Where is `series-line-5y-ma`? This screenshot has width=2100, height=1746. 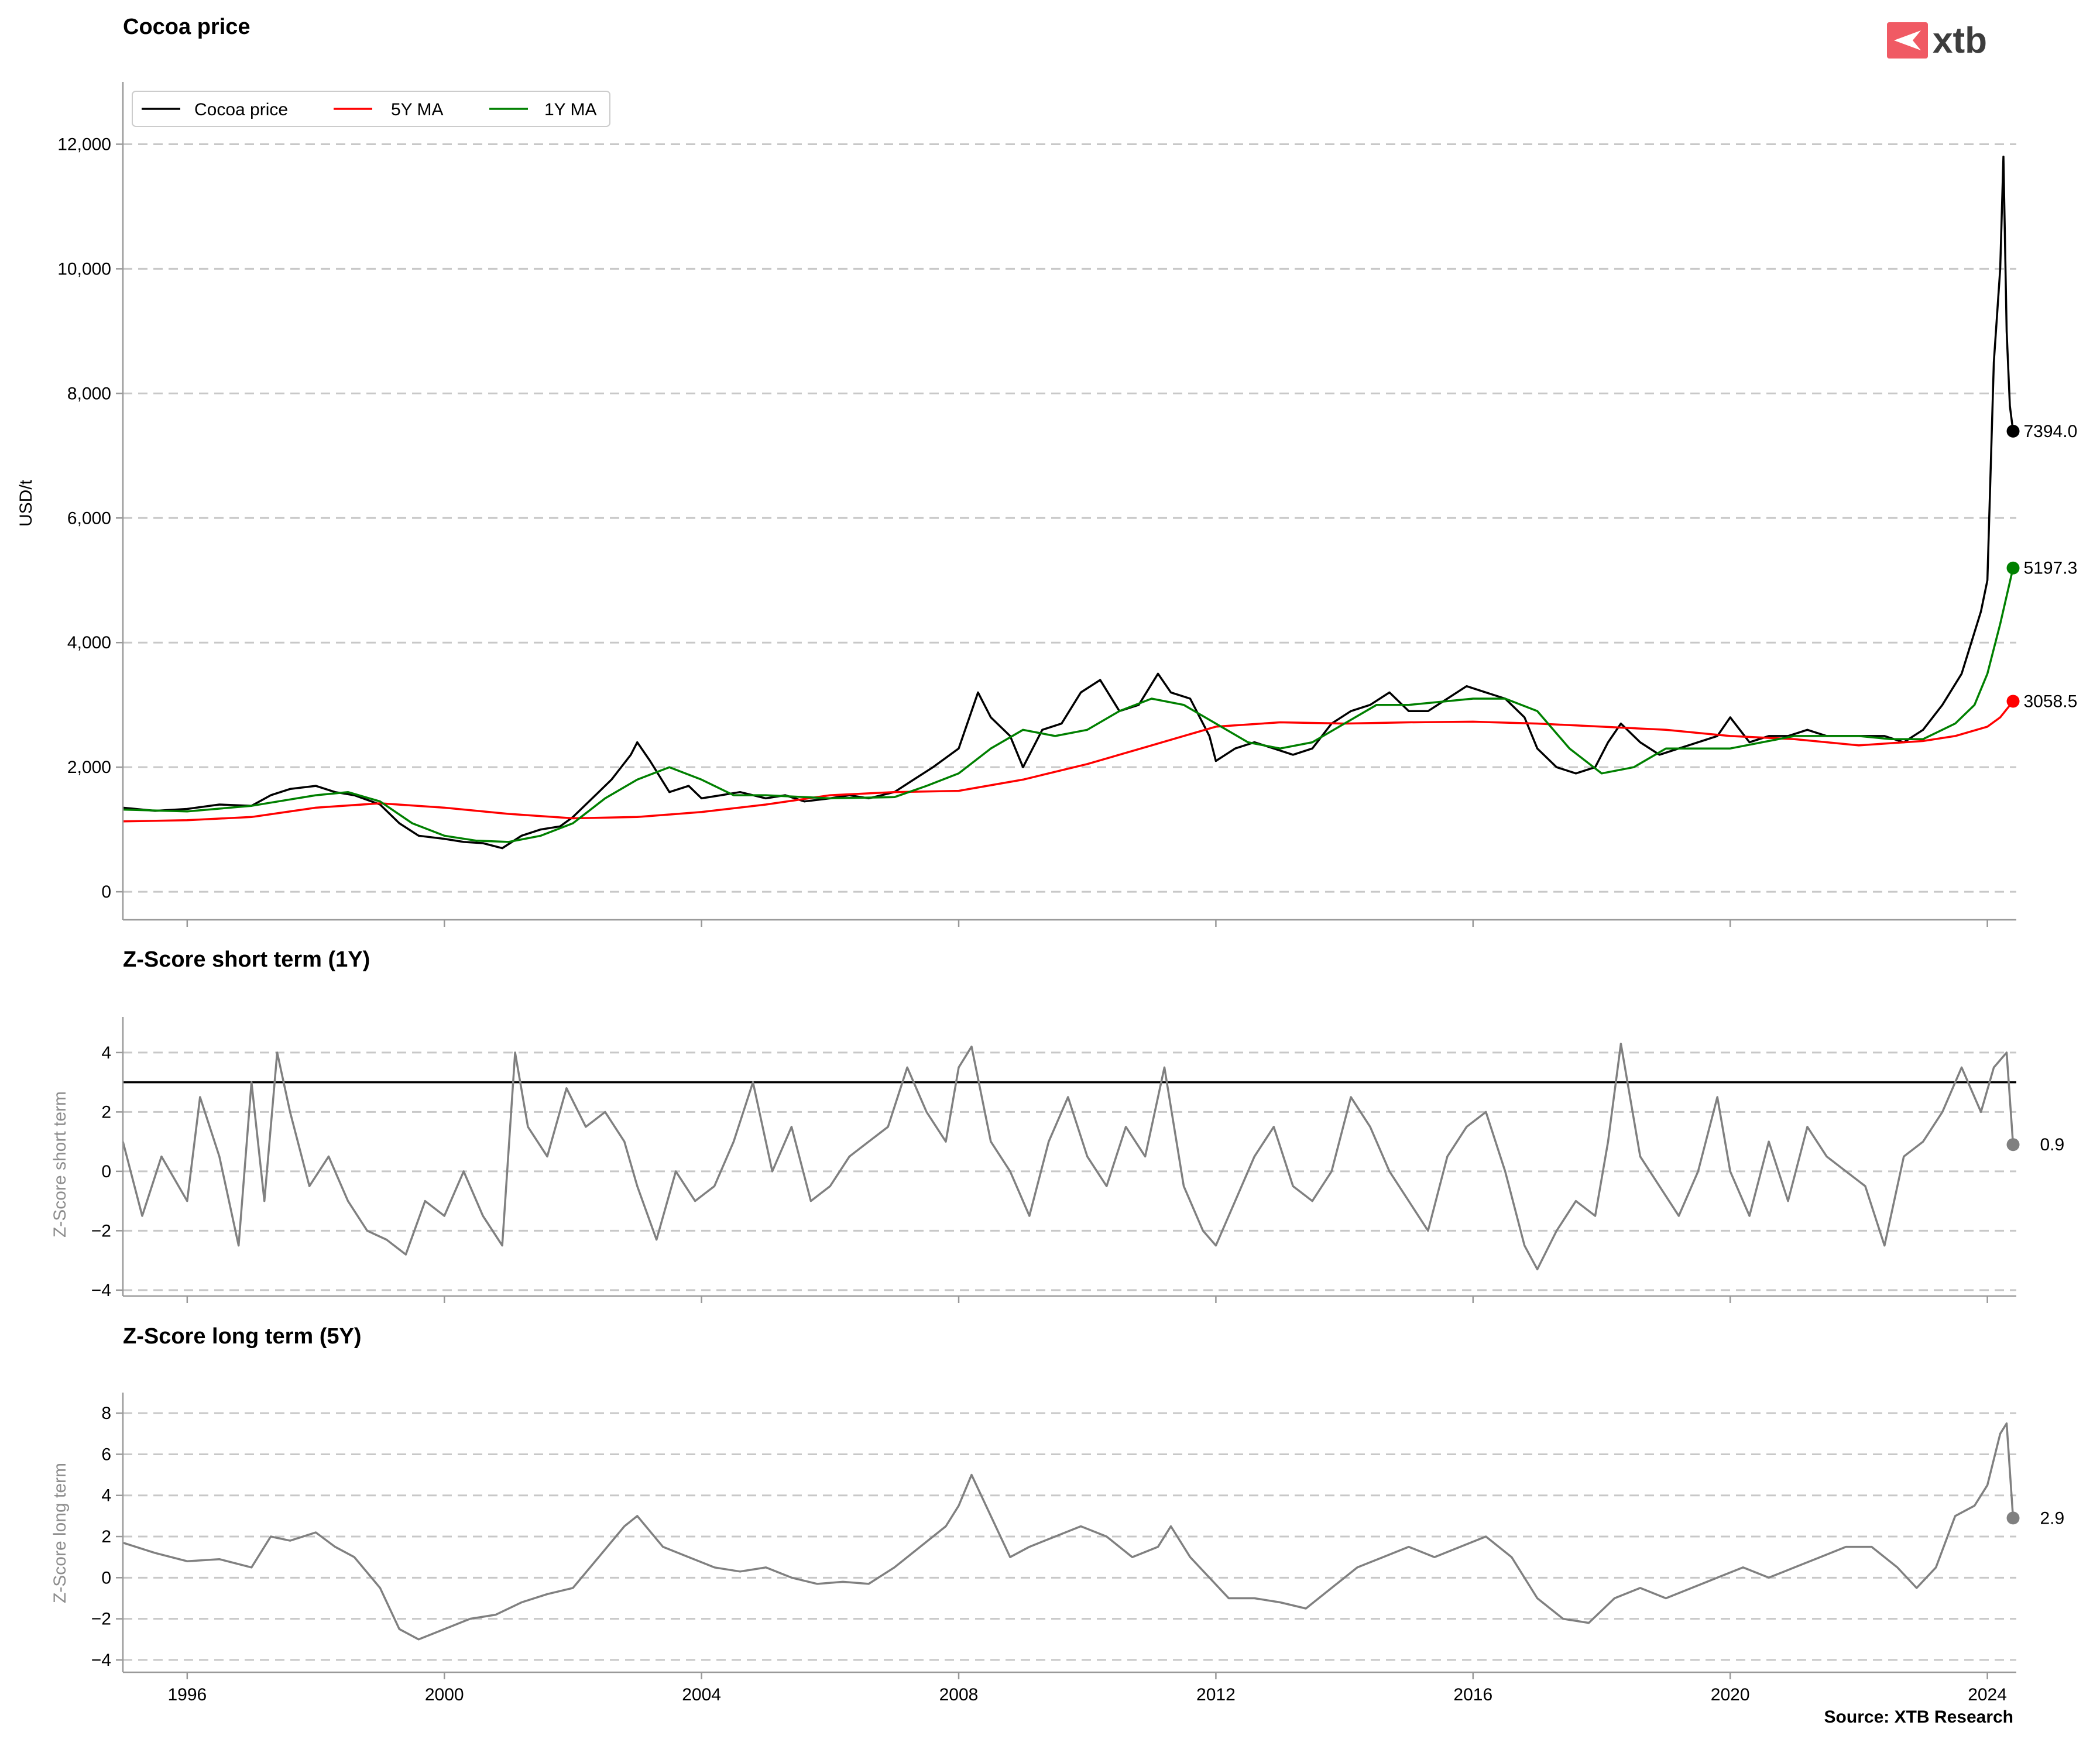 series-line-5y-ma is located at coordinates (1068, 761).